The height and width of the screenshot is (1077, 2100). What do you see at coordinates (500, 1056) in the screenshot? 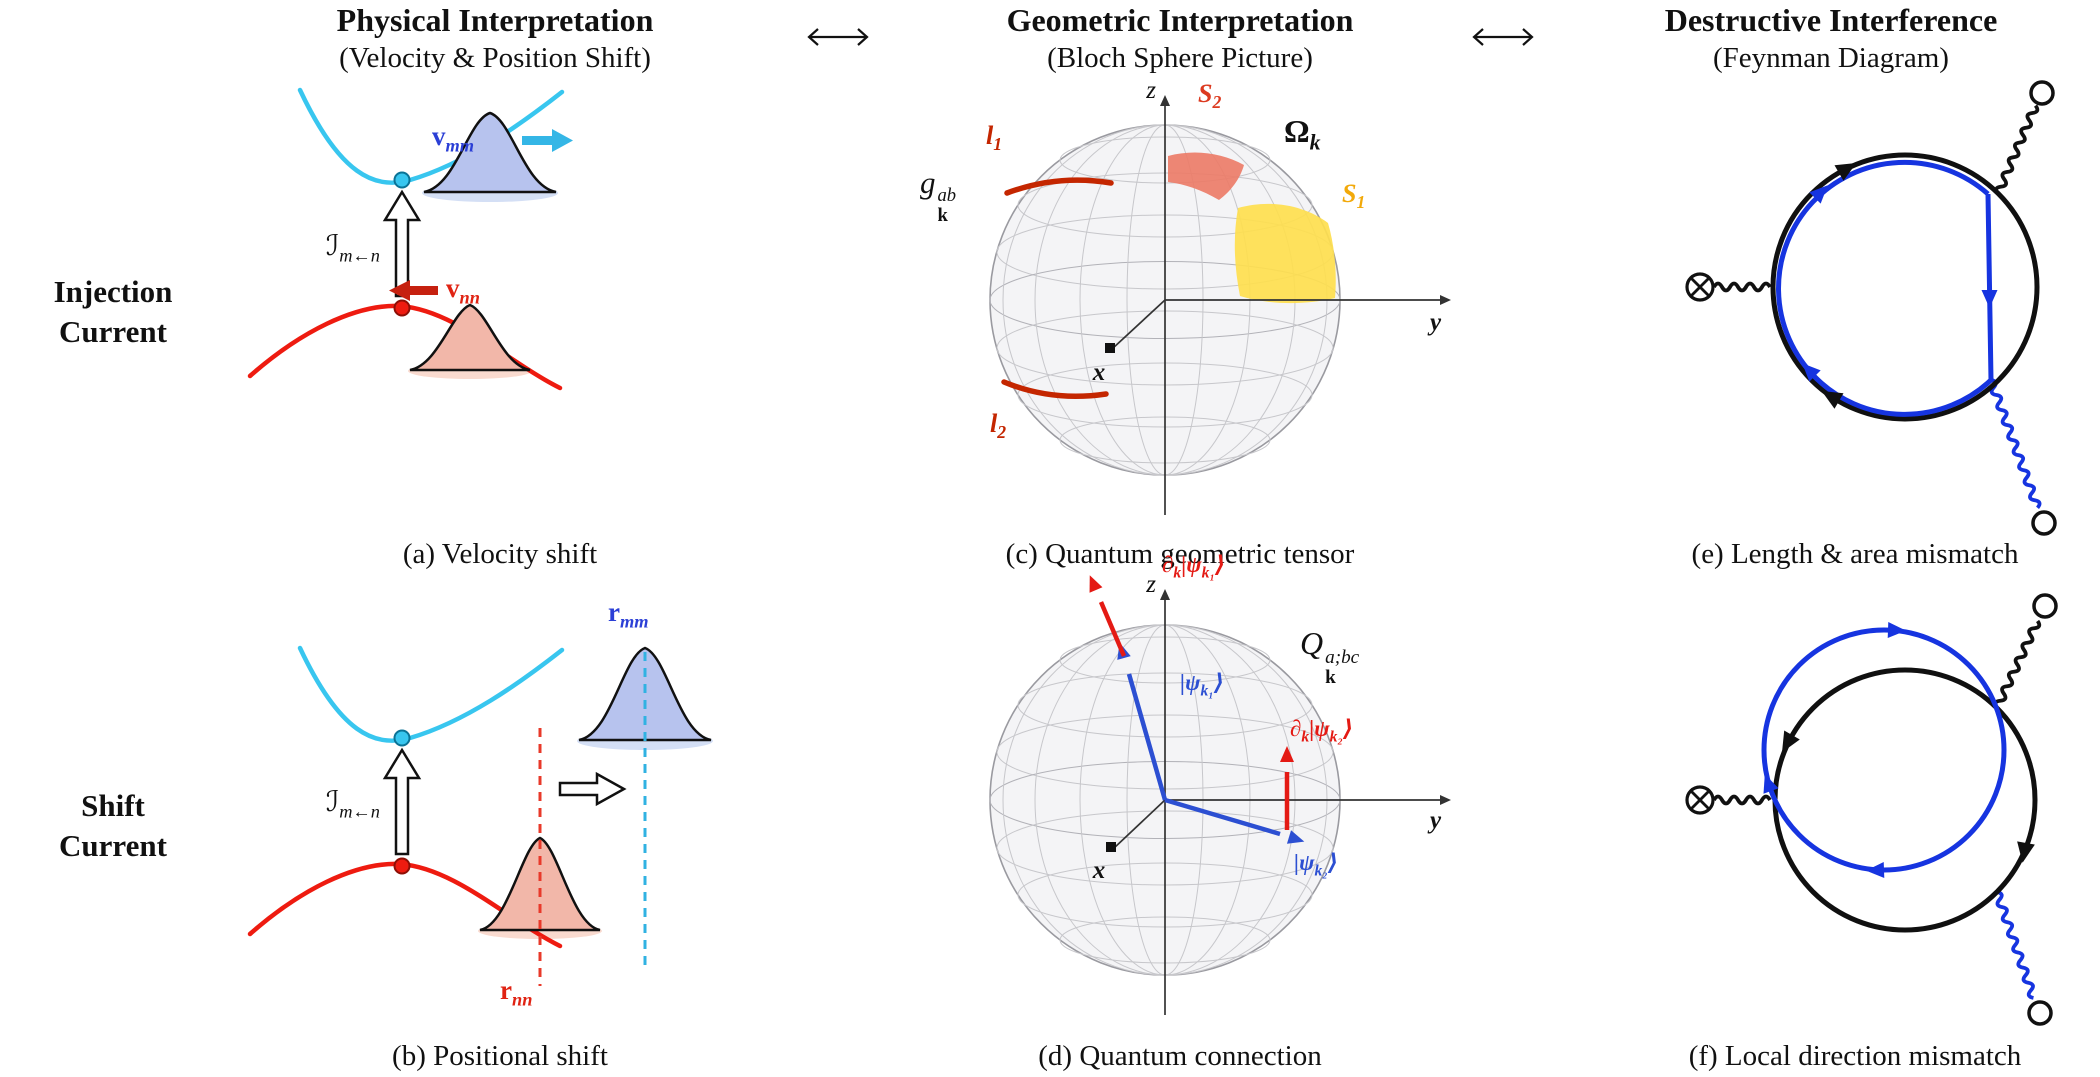
I see `caption-b: (b) Positional shift` at bounding box center [500, 1056].